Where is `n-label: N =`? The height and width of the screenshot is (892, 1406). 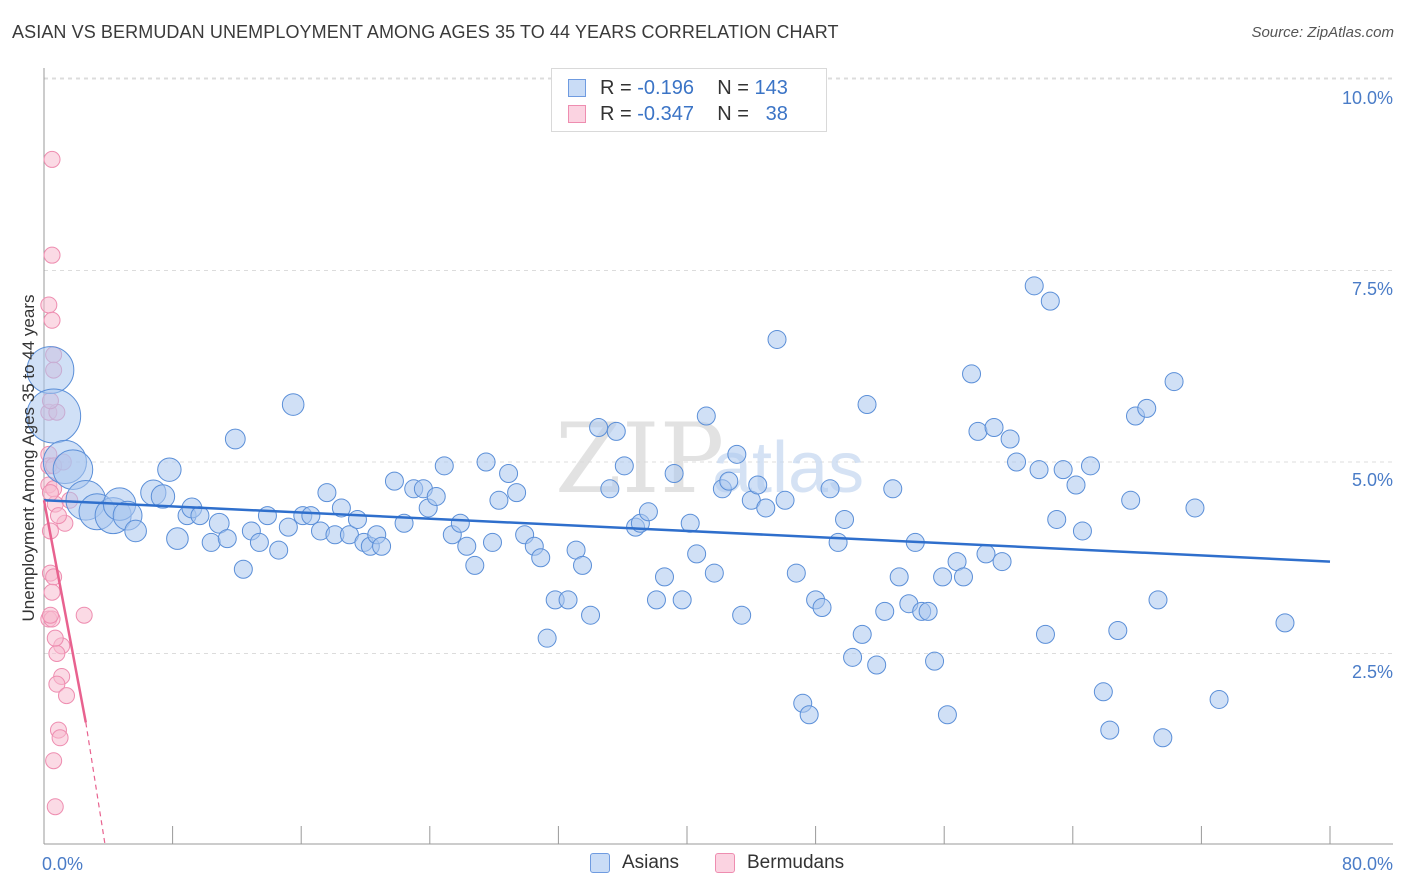 n-label: N = is located at coordinates (733, 87).